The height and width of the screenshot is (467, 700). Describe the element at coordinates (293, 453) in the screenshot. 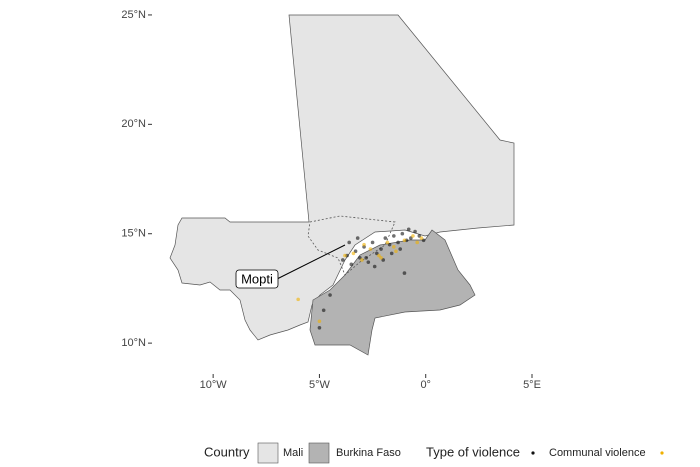

I see `legend-label: Mali` at that location.